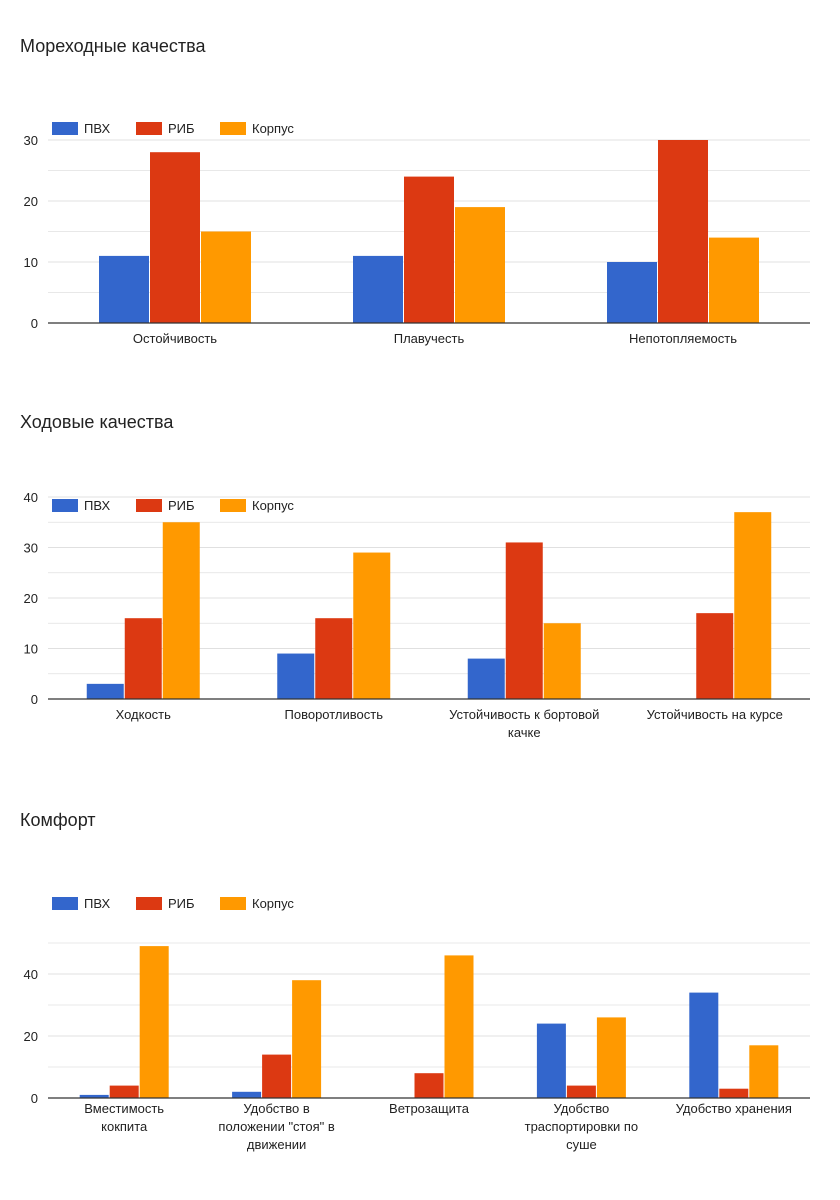 Image resolution: width=840 pixels, height=1200 pixels. What do you see at coordinates (124, 1126) in the screenshot?
I see `x-category-label: кокпита` at bounding box center [124, 1126].